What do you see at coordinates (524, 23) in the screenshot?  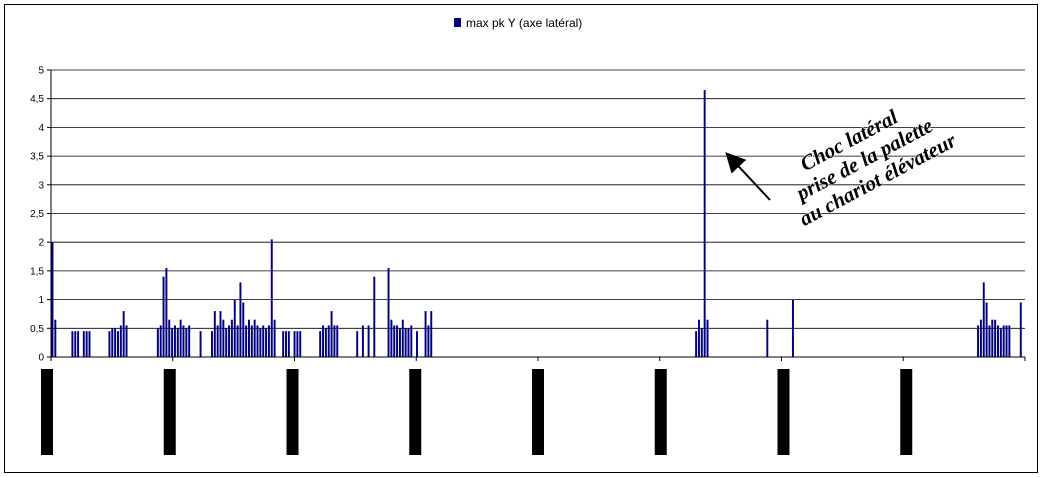 I see `legend-label: max pk Y (axe latéral)` at bounding box center [524, 23].